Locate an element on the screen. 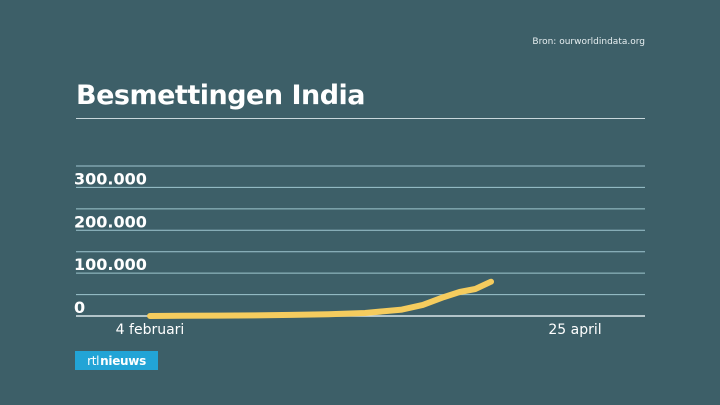 The image size is (720, 405). title-divider is located at coordinates (360, 118).